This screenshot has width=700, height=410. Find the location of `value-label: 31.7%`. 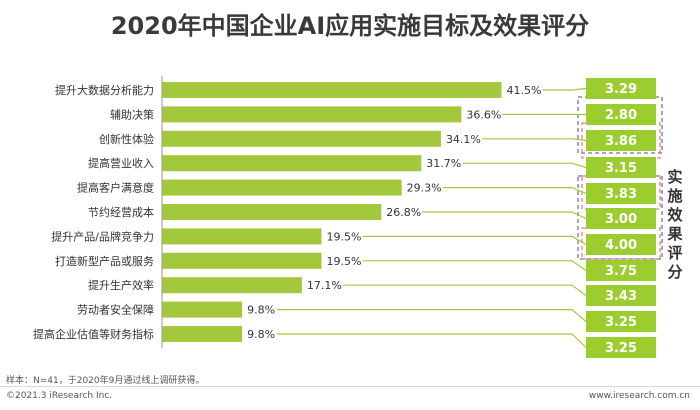

value-label: 31.7% is located at coordinates (443, 163).